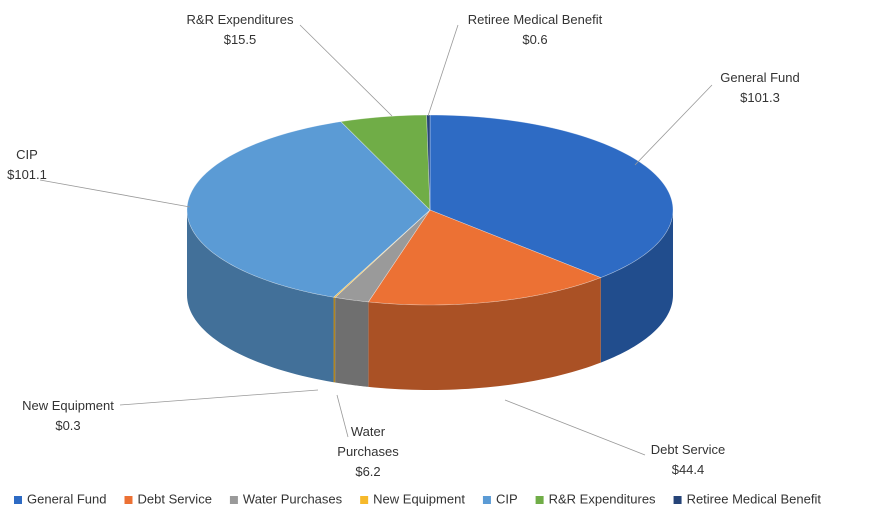 The width and height of the screenshot is (875, 511). Describe the element at coordinates (67, 498) in the screenshot. I see `legend-label: General Fund` at that location.